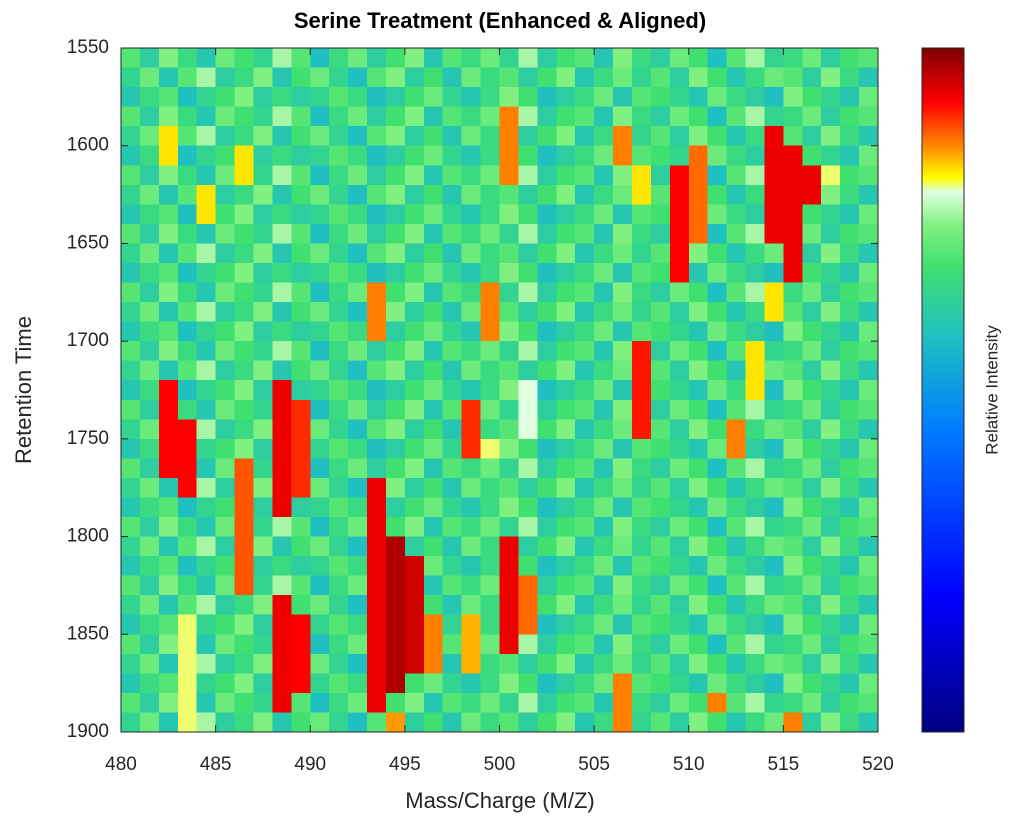 The height and width of the screenshot is (825, 1012). Describe the element at coordinates (88, 731) in the screenshot. I see `y-tick-label: 1900` at that location.